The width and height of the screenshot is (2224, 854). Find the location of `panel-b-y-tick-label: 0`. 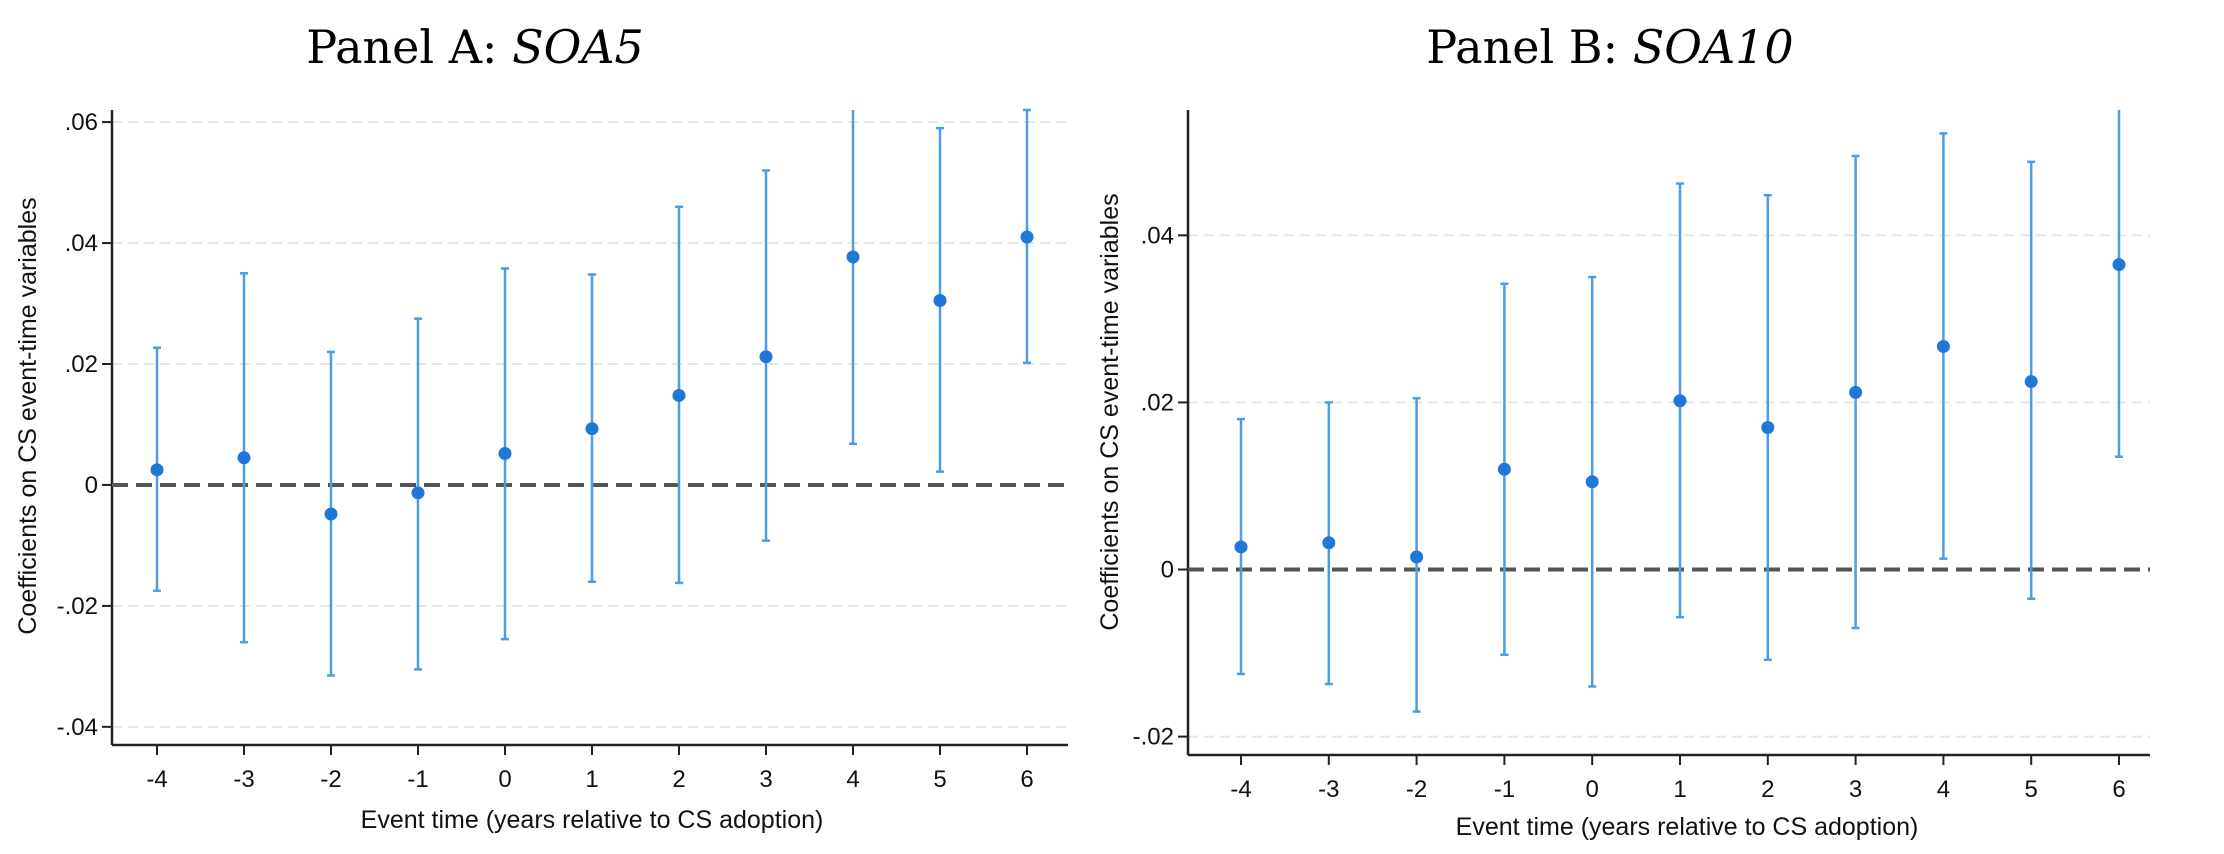

panel-b-y-tick-label: 0 is located at coordinates (1167, 570).